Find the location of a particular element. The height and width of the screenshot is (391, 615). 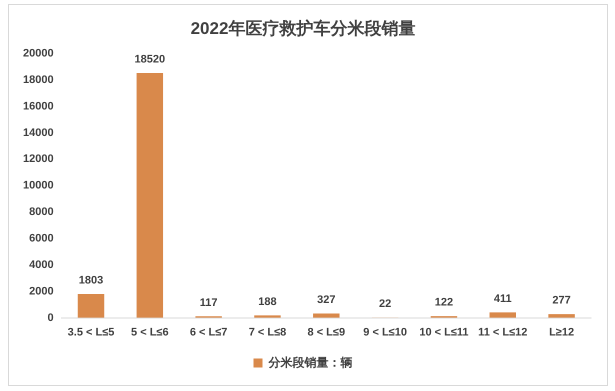

y-tick-label: 14000 is located at coordinates (38, 132).